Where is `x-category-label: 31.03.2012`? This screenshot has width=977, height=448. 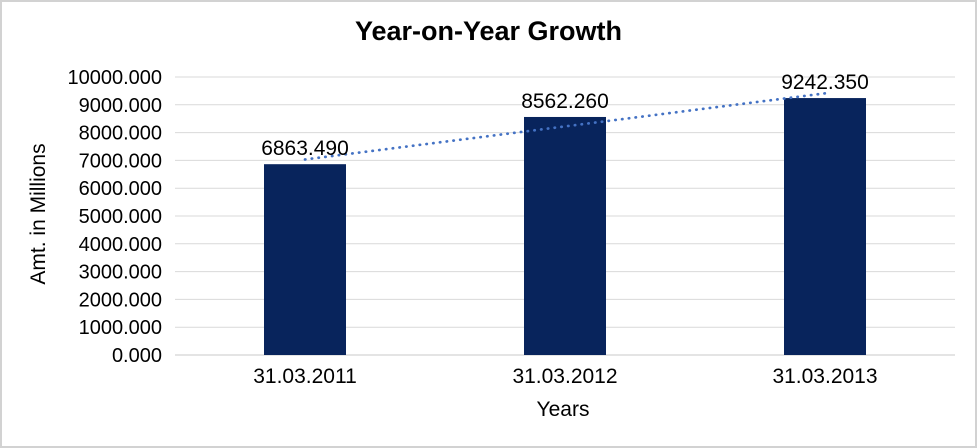 x-category-label: 31.03.2012 is located at coordinates (564, 376).